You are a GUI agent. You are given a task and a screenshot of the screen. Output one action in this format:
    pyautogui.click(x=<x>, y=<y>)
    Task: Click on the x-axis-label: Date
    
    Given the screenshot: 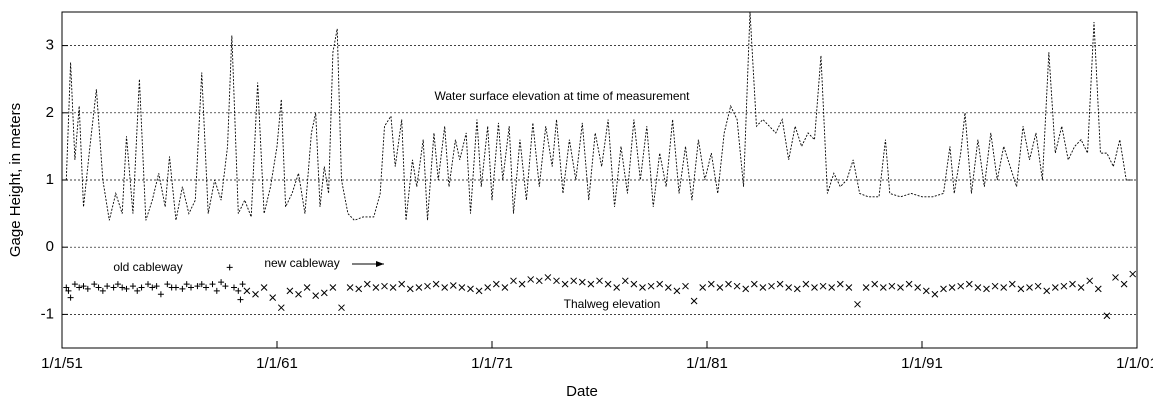 What is the action you would take?
    pyautogui.click(x=582, y=391)
    